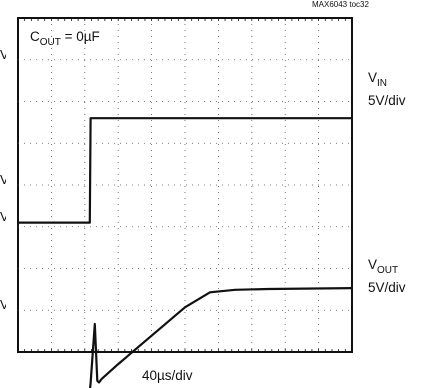 The height and width of the screenshot is (388, 426). What do you see at coordinates (387, 100) in the screenshot?
I see `vin-scale-label: 5V/div` at bounding box center [387, 100].